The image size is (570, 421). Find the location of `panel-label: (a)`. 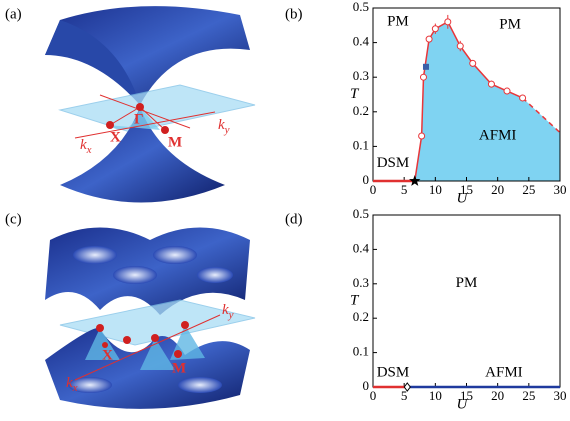

panel-label: (a) is located at coordinates (13, 14).